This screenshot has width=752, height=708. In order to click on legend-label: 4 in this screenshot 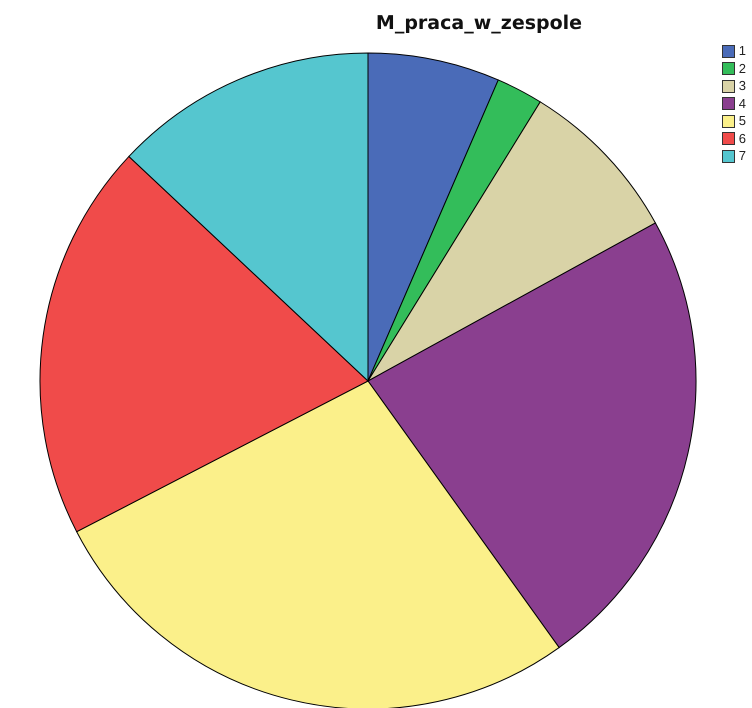, I will do `click(742, 103)`.